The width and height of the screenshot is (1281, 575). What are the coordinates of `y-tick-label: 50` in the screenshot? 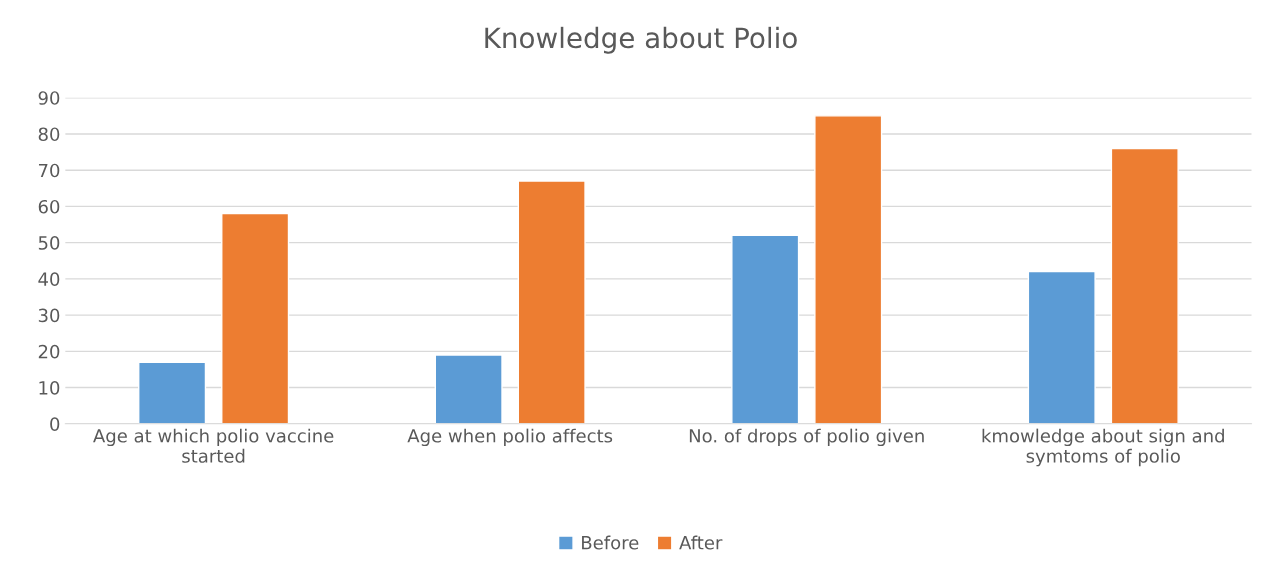 It's located at (49, 243).